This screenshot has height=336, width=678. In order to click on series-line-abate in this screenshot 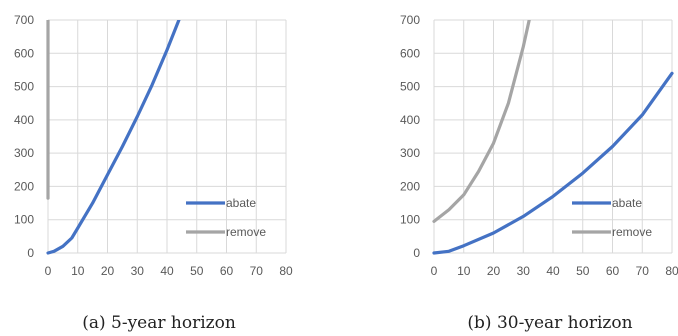, I will do `click(113, 137)`.